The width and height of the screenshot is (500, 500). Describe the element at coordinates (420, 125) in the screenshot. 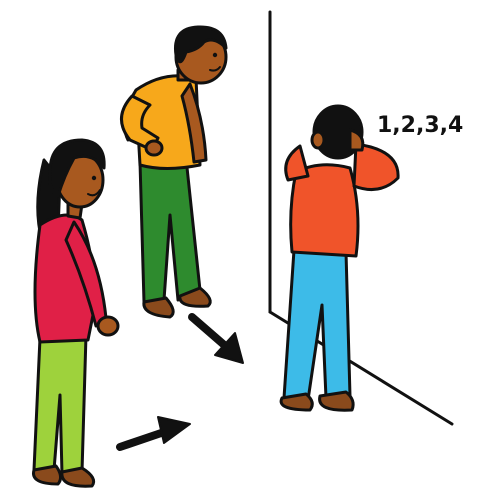

I see `count-label: 1,2,3,4` at that location.